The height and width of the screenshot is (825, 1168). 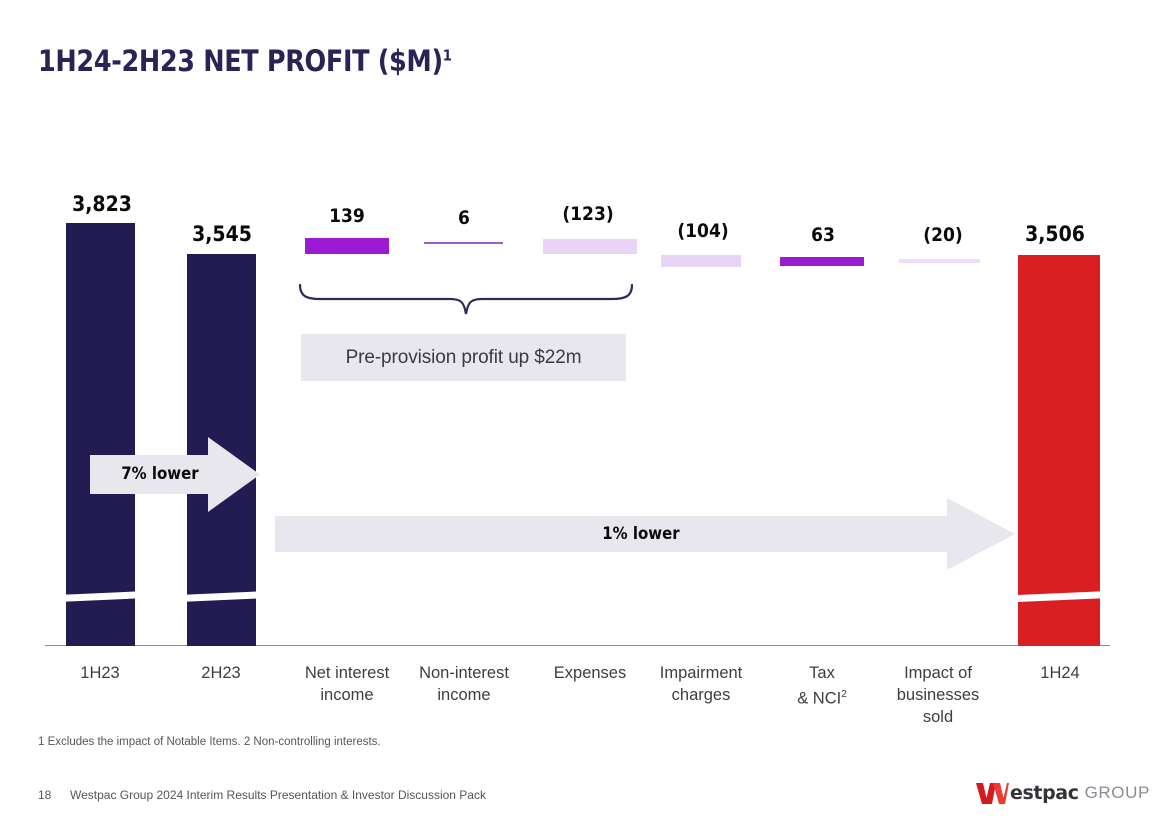 I want to click on bar-non-interest-income, so click(x=463, y=243).